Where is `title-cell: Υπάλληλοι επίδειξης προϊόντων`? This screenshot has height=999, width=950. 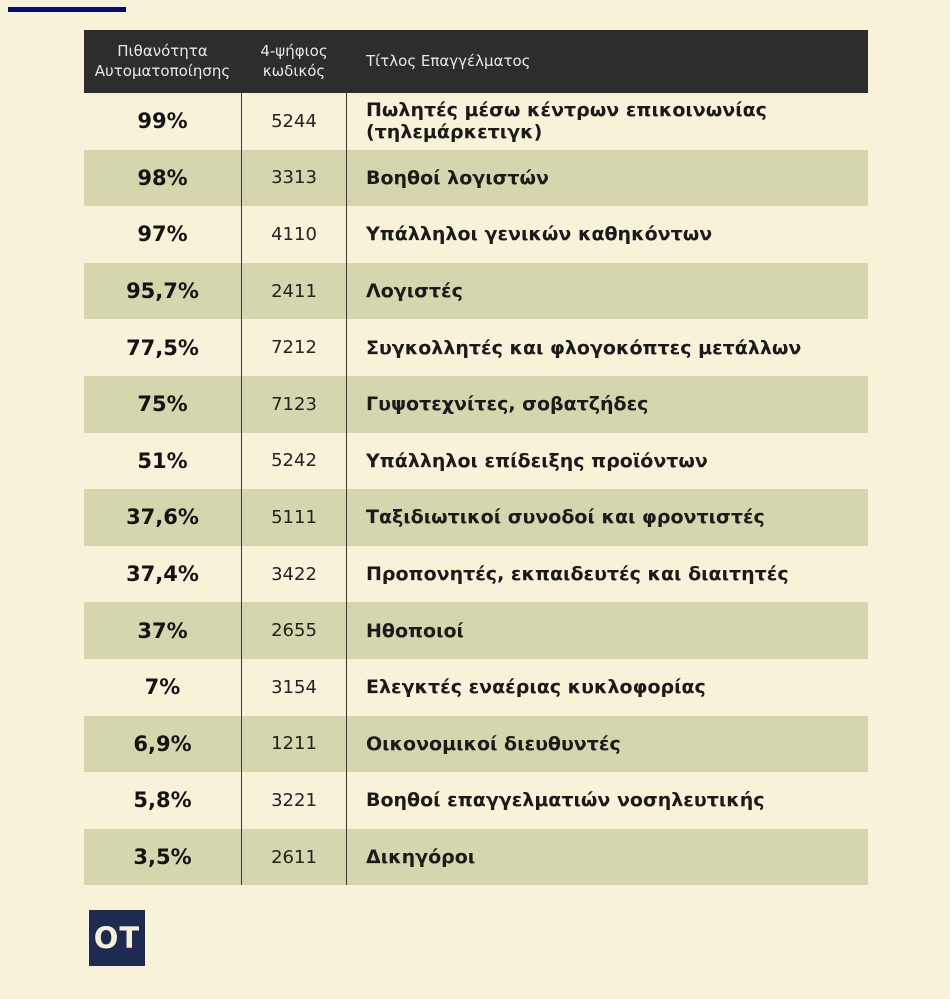 title-cell: Υπάλληλοι επίδειξης προϊόντων is located at coordinates (537, 460).